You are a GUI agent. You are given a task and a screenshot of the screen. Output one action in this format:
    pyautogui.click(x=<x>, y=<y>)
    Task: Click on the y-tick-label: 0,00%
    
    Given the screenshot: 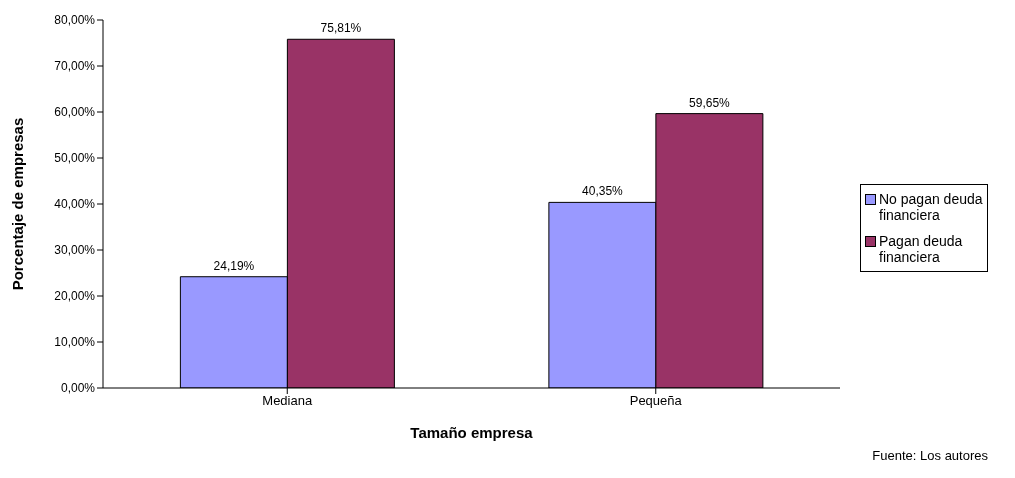 What is the action you would take?
    pyautogui.click(x=78, y=388)
    